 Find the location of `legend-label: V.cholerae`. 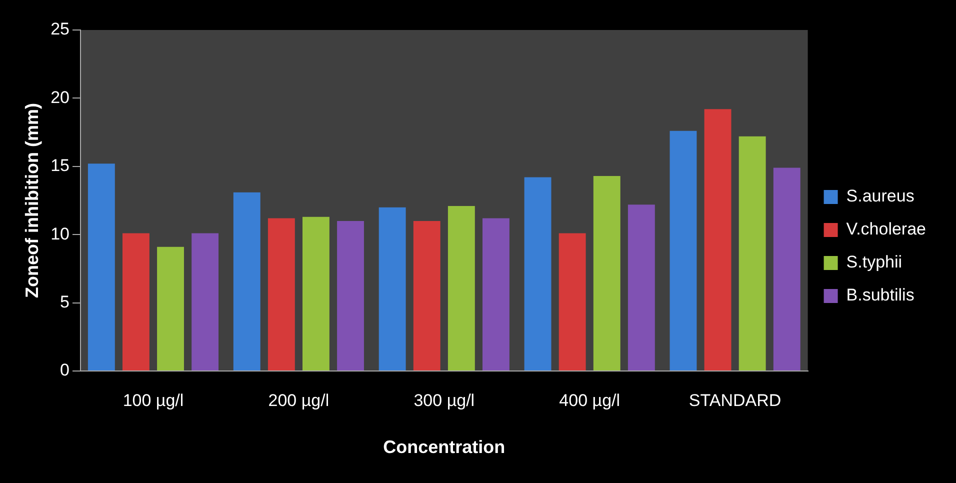

legend-label: V.cholerae is located at coordinates (886, 229).